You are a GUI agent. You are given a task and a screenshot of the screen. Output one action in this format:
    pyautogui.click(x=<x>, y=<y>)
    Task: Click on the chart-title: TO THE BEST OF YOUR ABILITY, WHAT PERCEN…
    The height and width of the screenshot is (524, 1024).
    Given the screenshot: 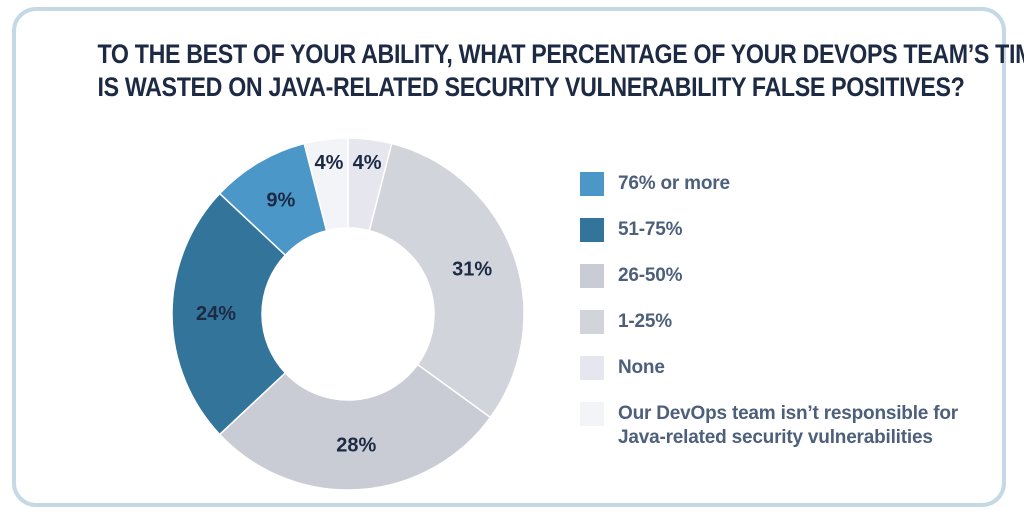 What is the action you would take?
    pyautogui.click(x=560, y=71)
    